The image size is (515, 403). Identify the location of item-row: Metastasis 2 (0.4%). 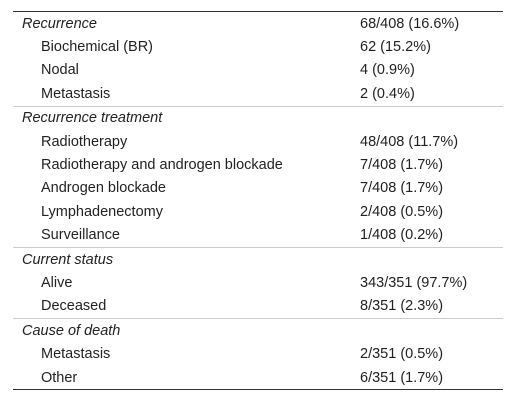
(258, 94).